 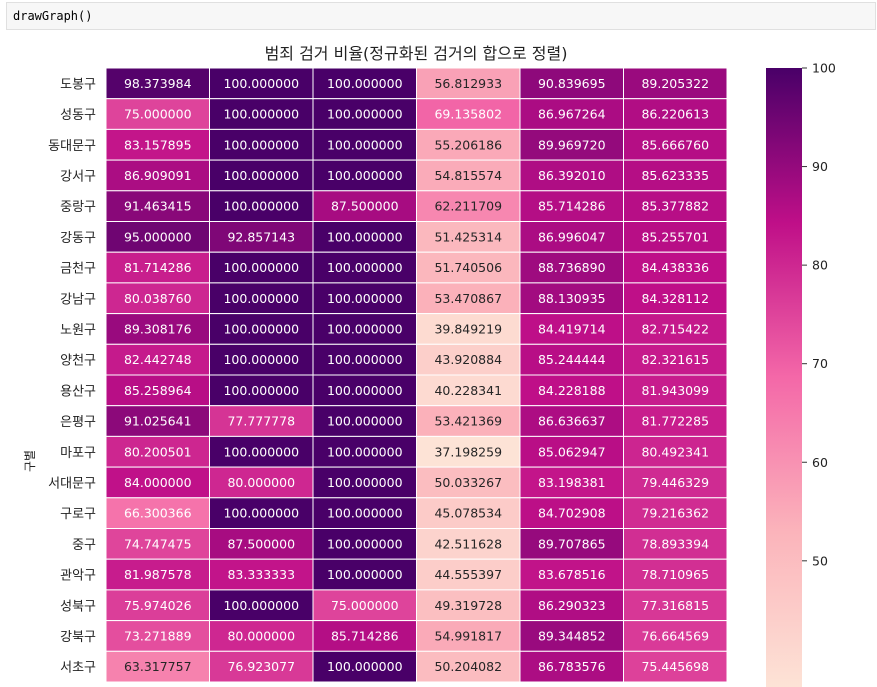 I want to click on cell-value-label: 89.707865, so click(x=572, y=543).